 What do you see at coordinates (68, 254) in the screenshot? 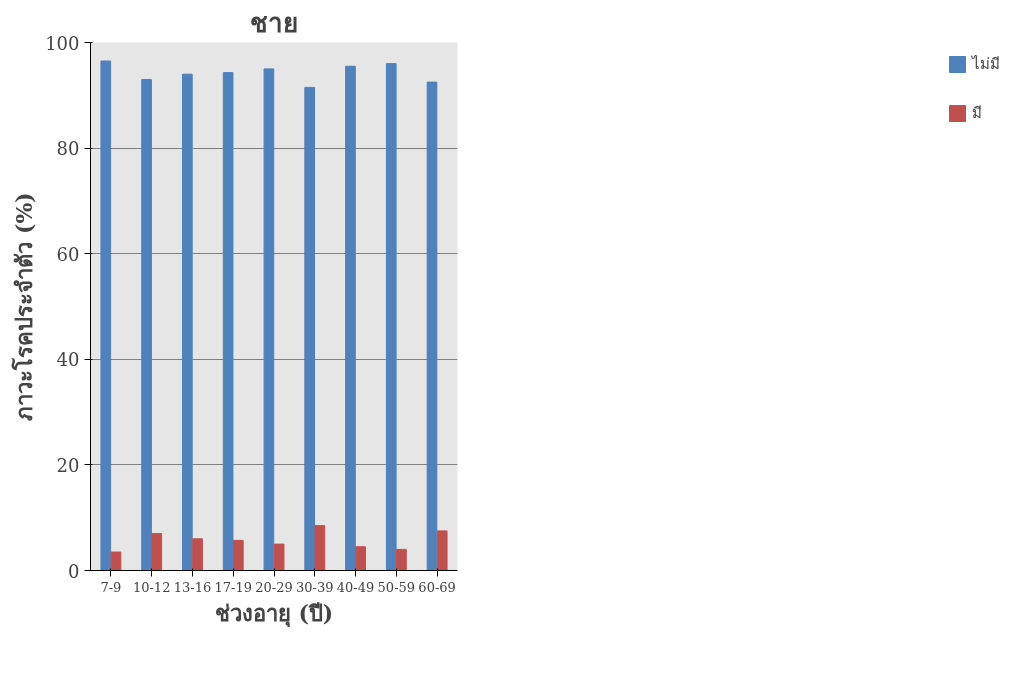
I see `y-tick-label: 60` at bounding box center [68, 254].